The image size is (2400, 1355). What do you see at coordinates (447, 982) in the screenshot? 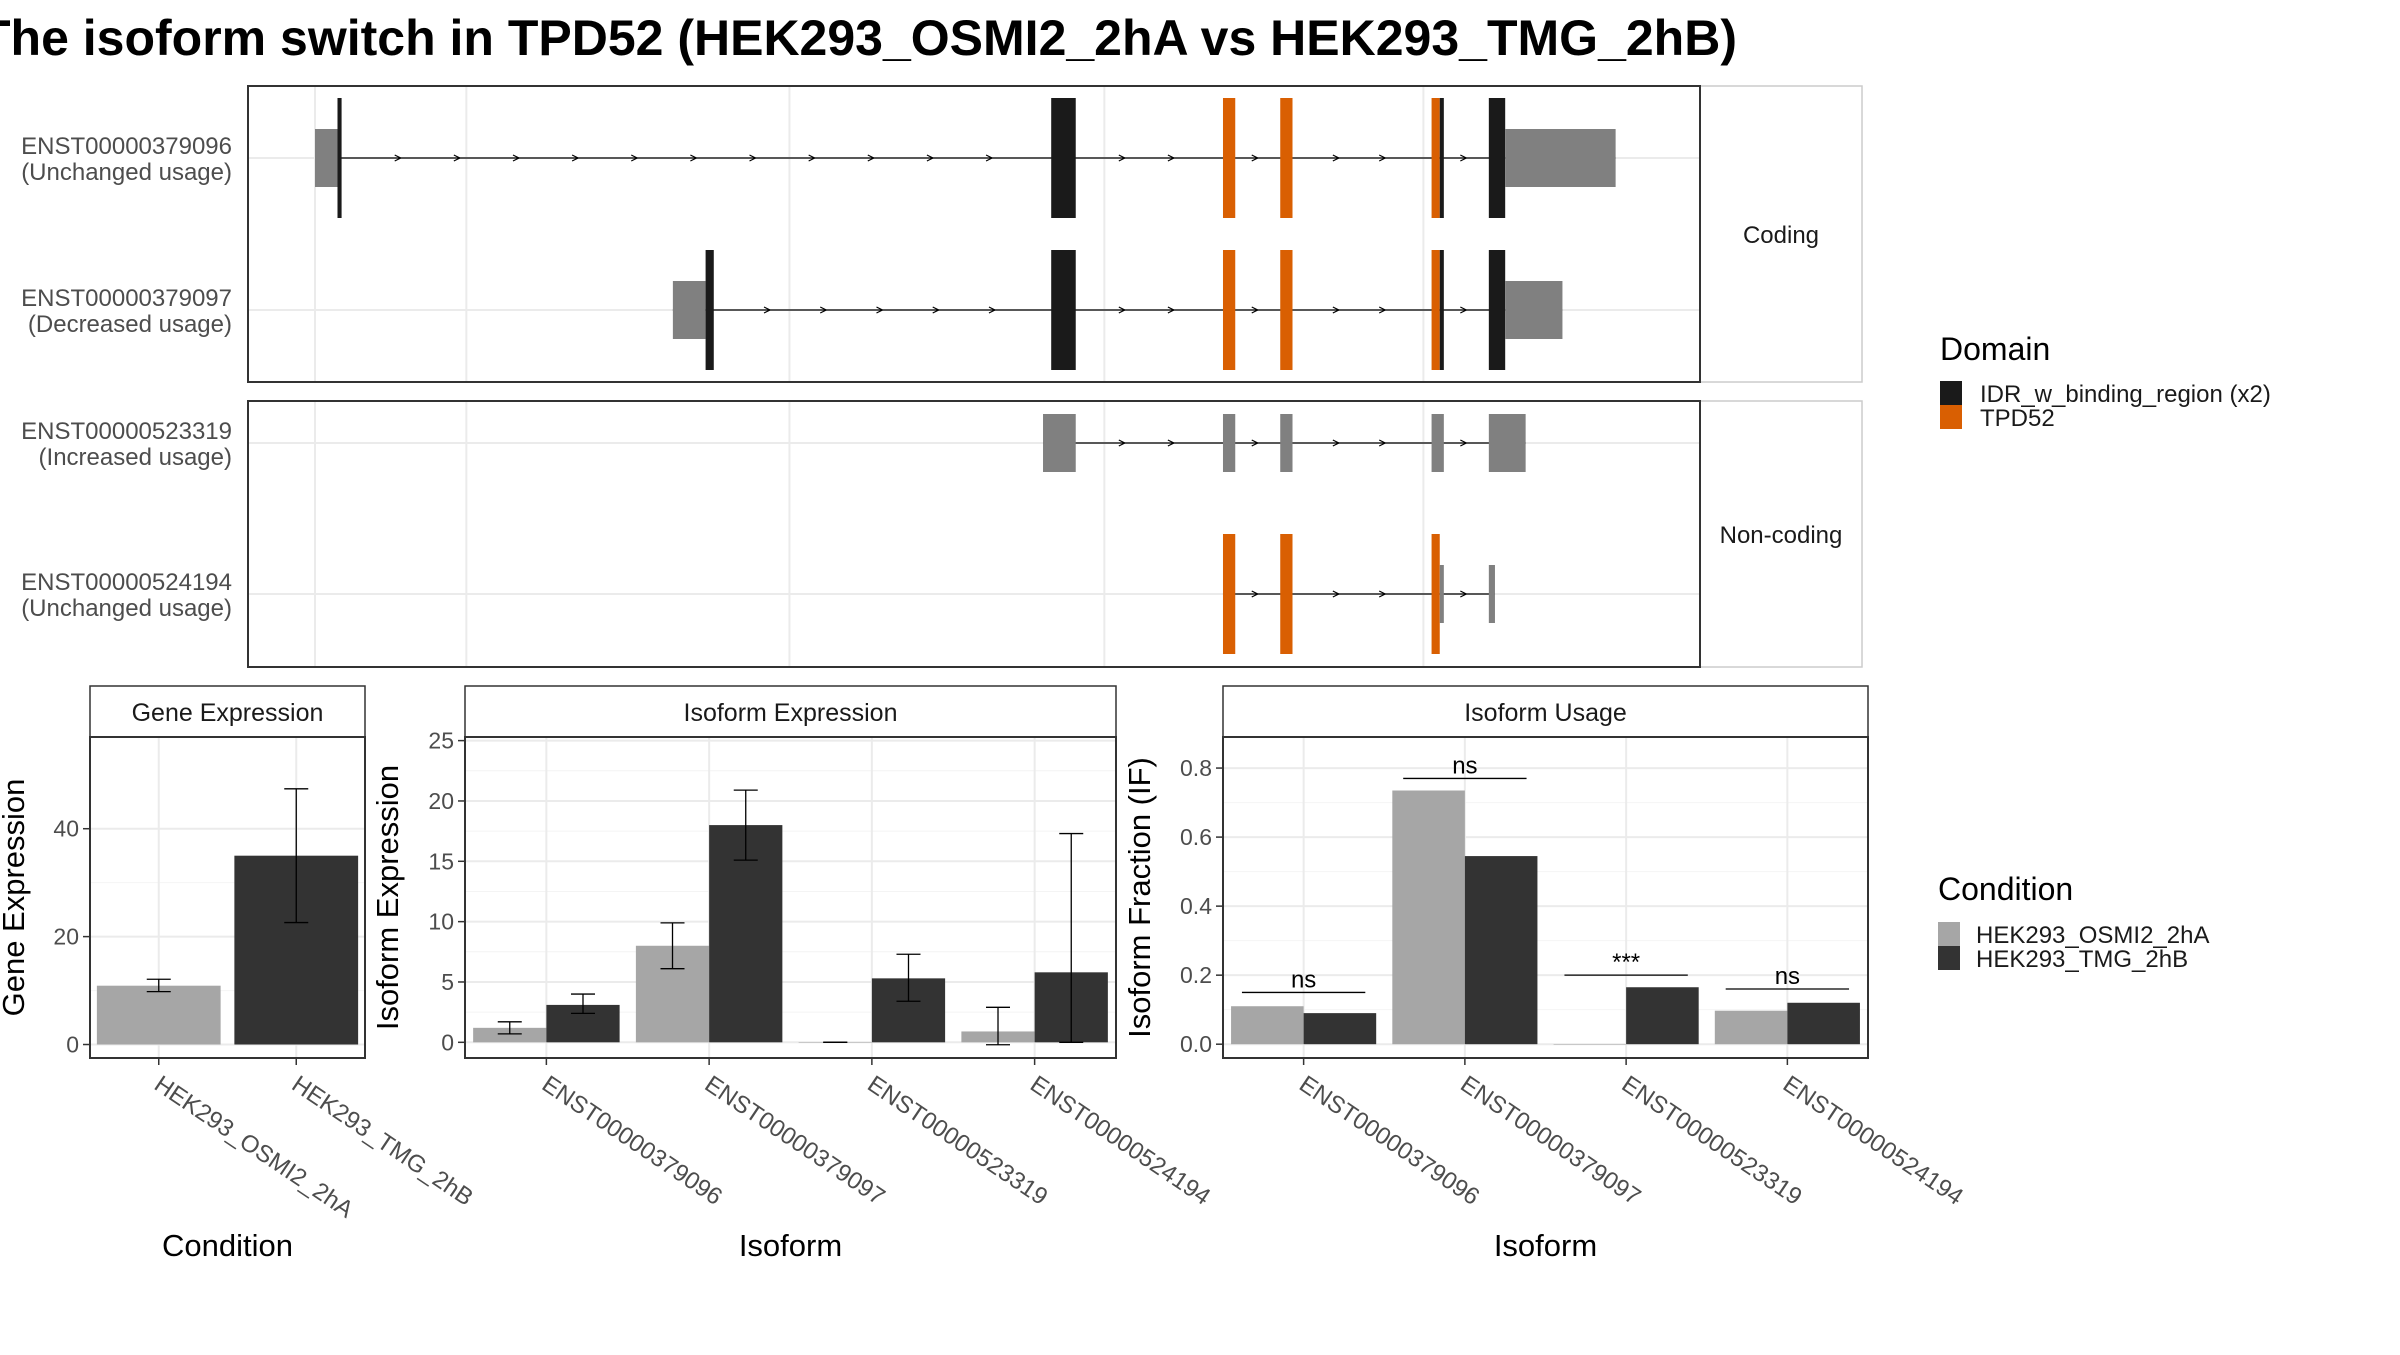
I see `y-tick-label: 5` at bounding box center [447, 982].